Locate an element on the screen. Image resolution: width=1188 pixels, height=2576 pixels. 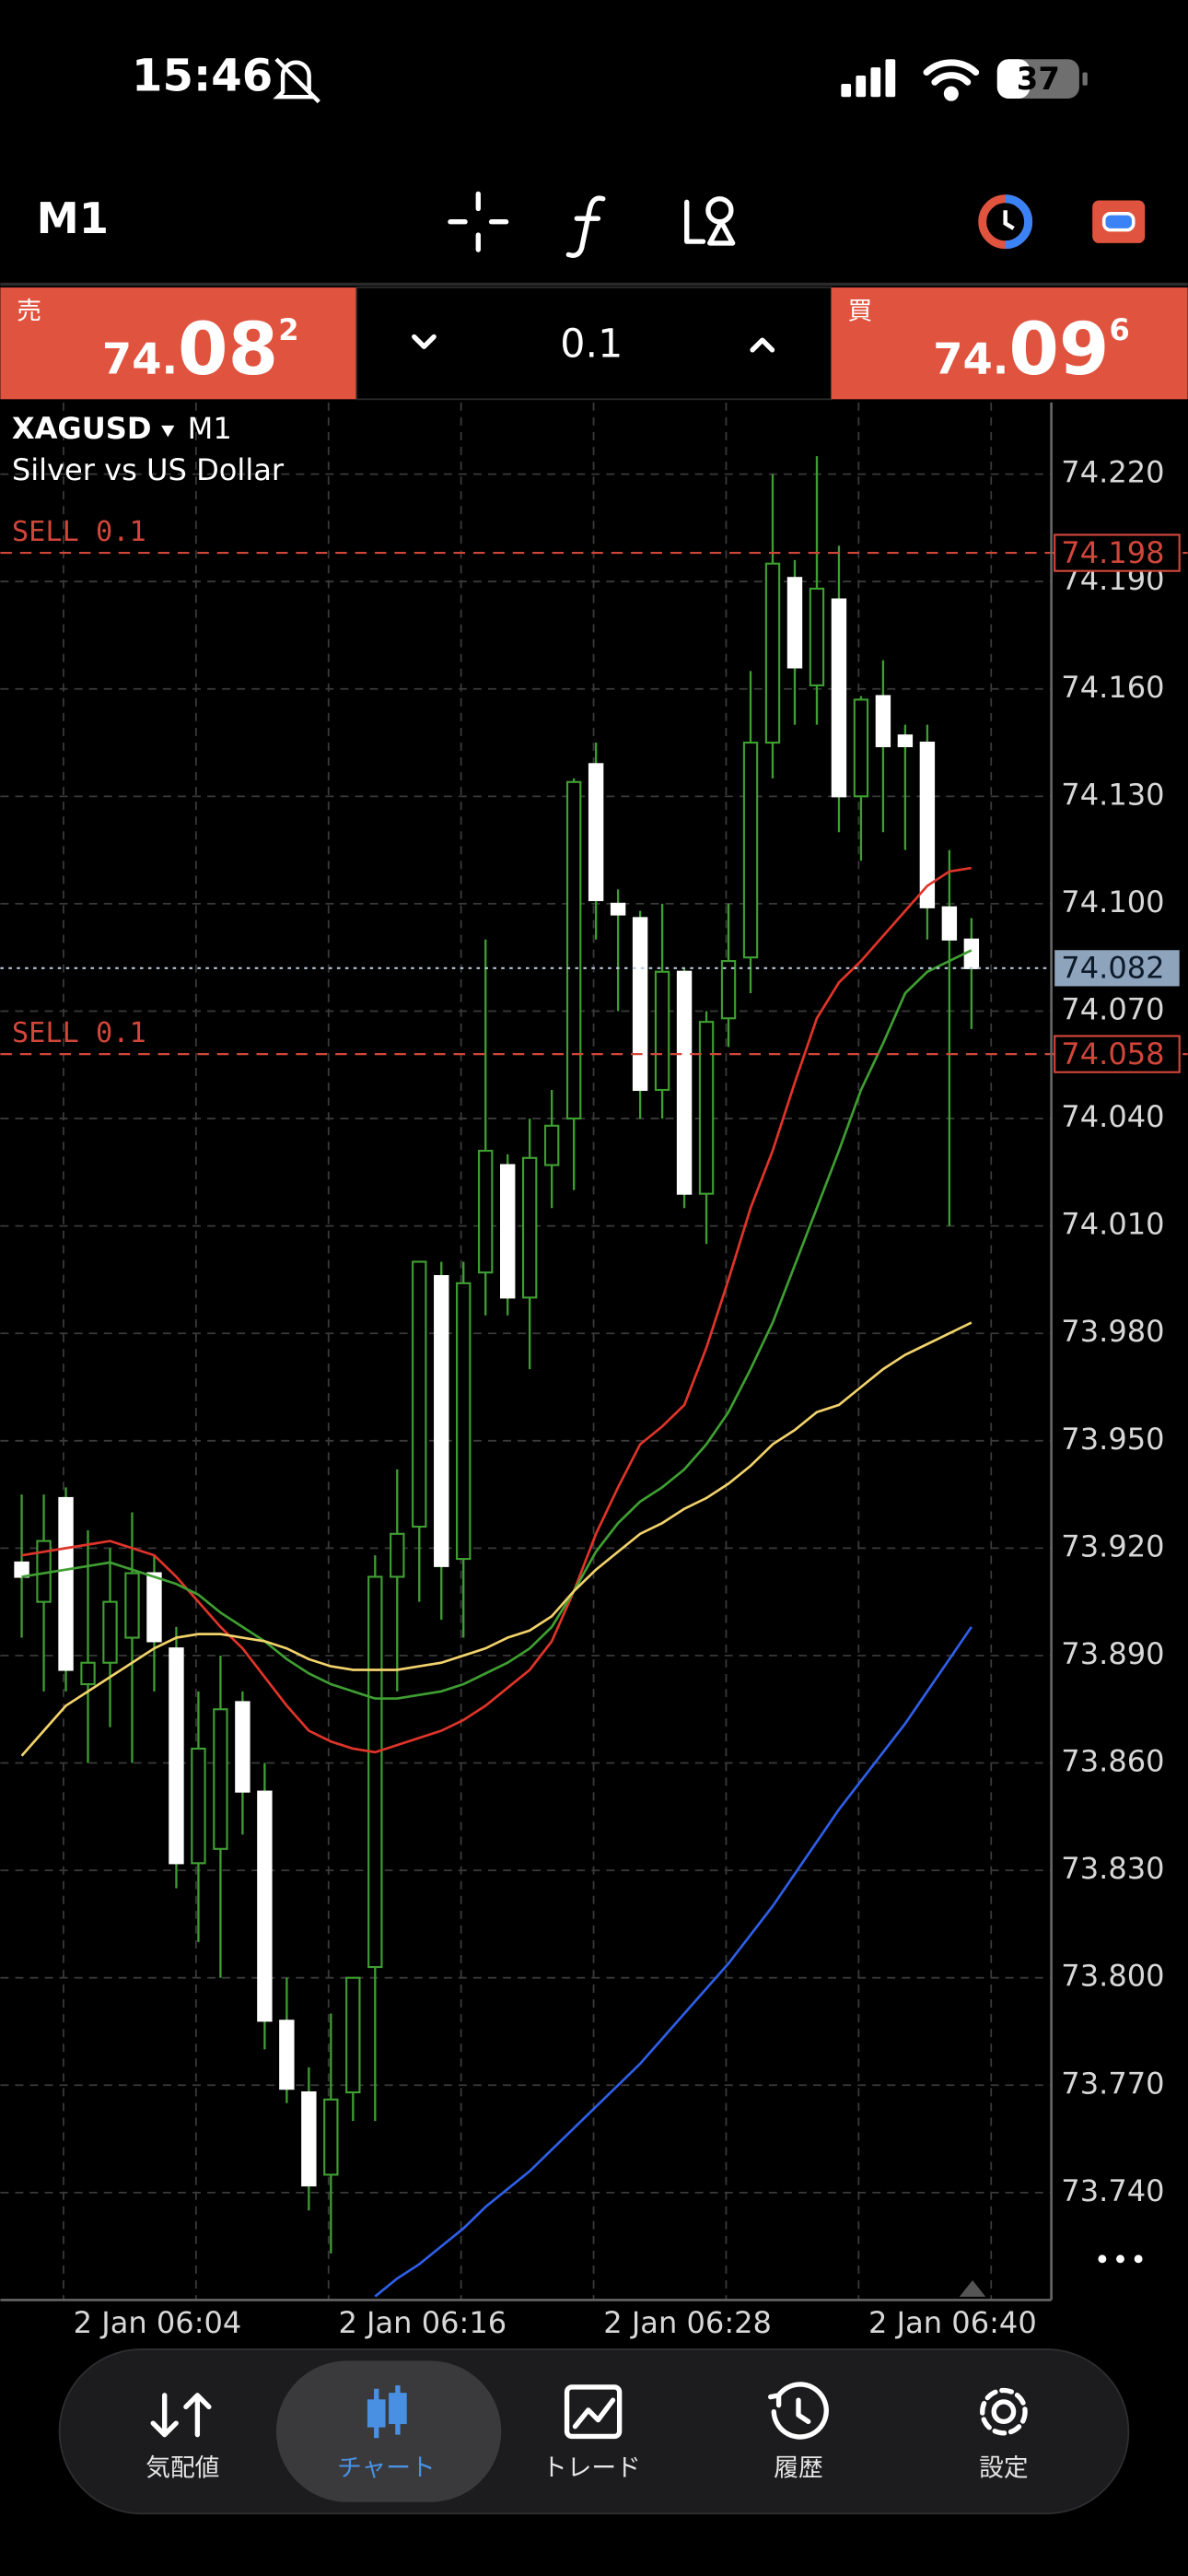
y-tick-label: 73.770 is located at coordinates (1112, 2083).